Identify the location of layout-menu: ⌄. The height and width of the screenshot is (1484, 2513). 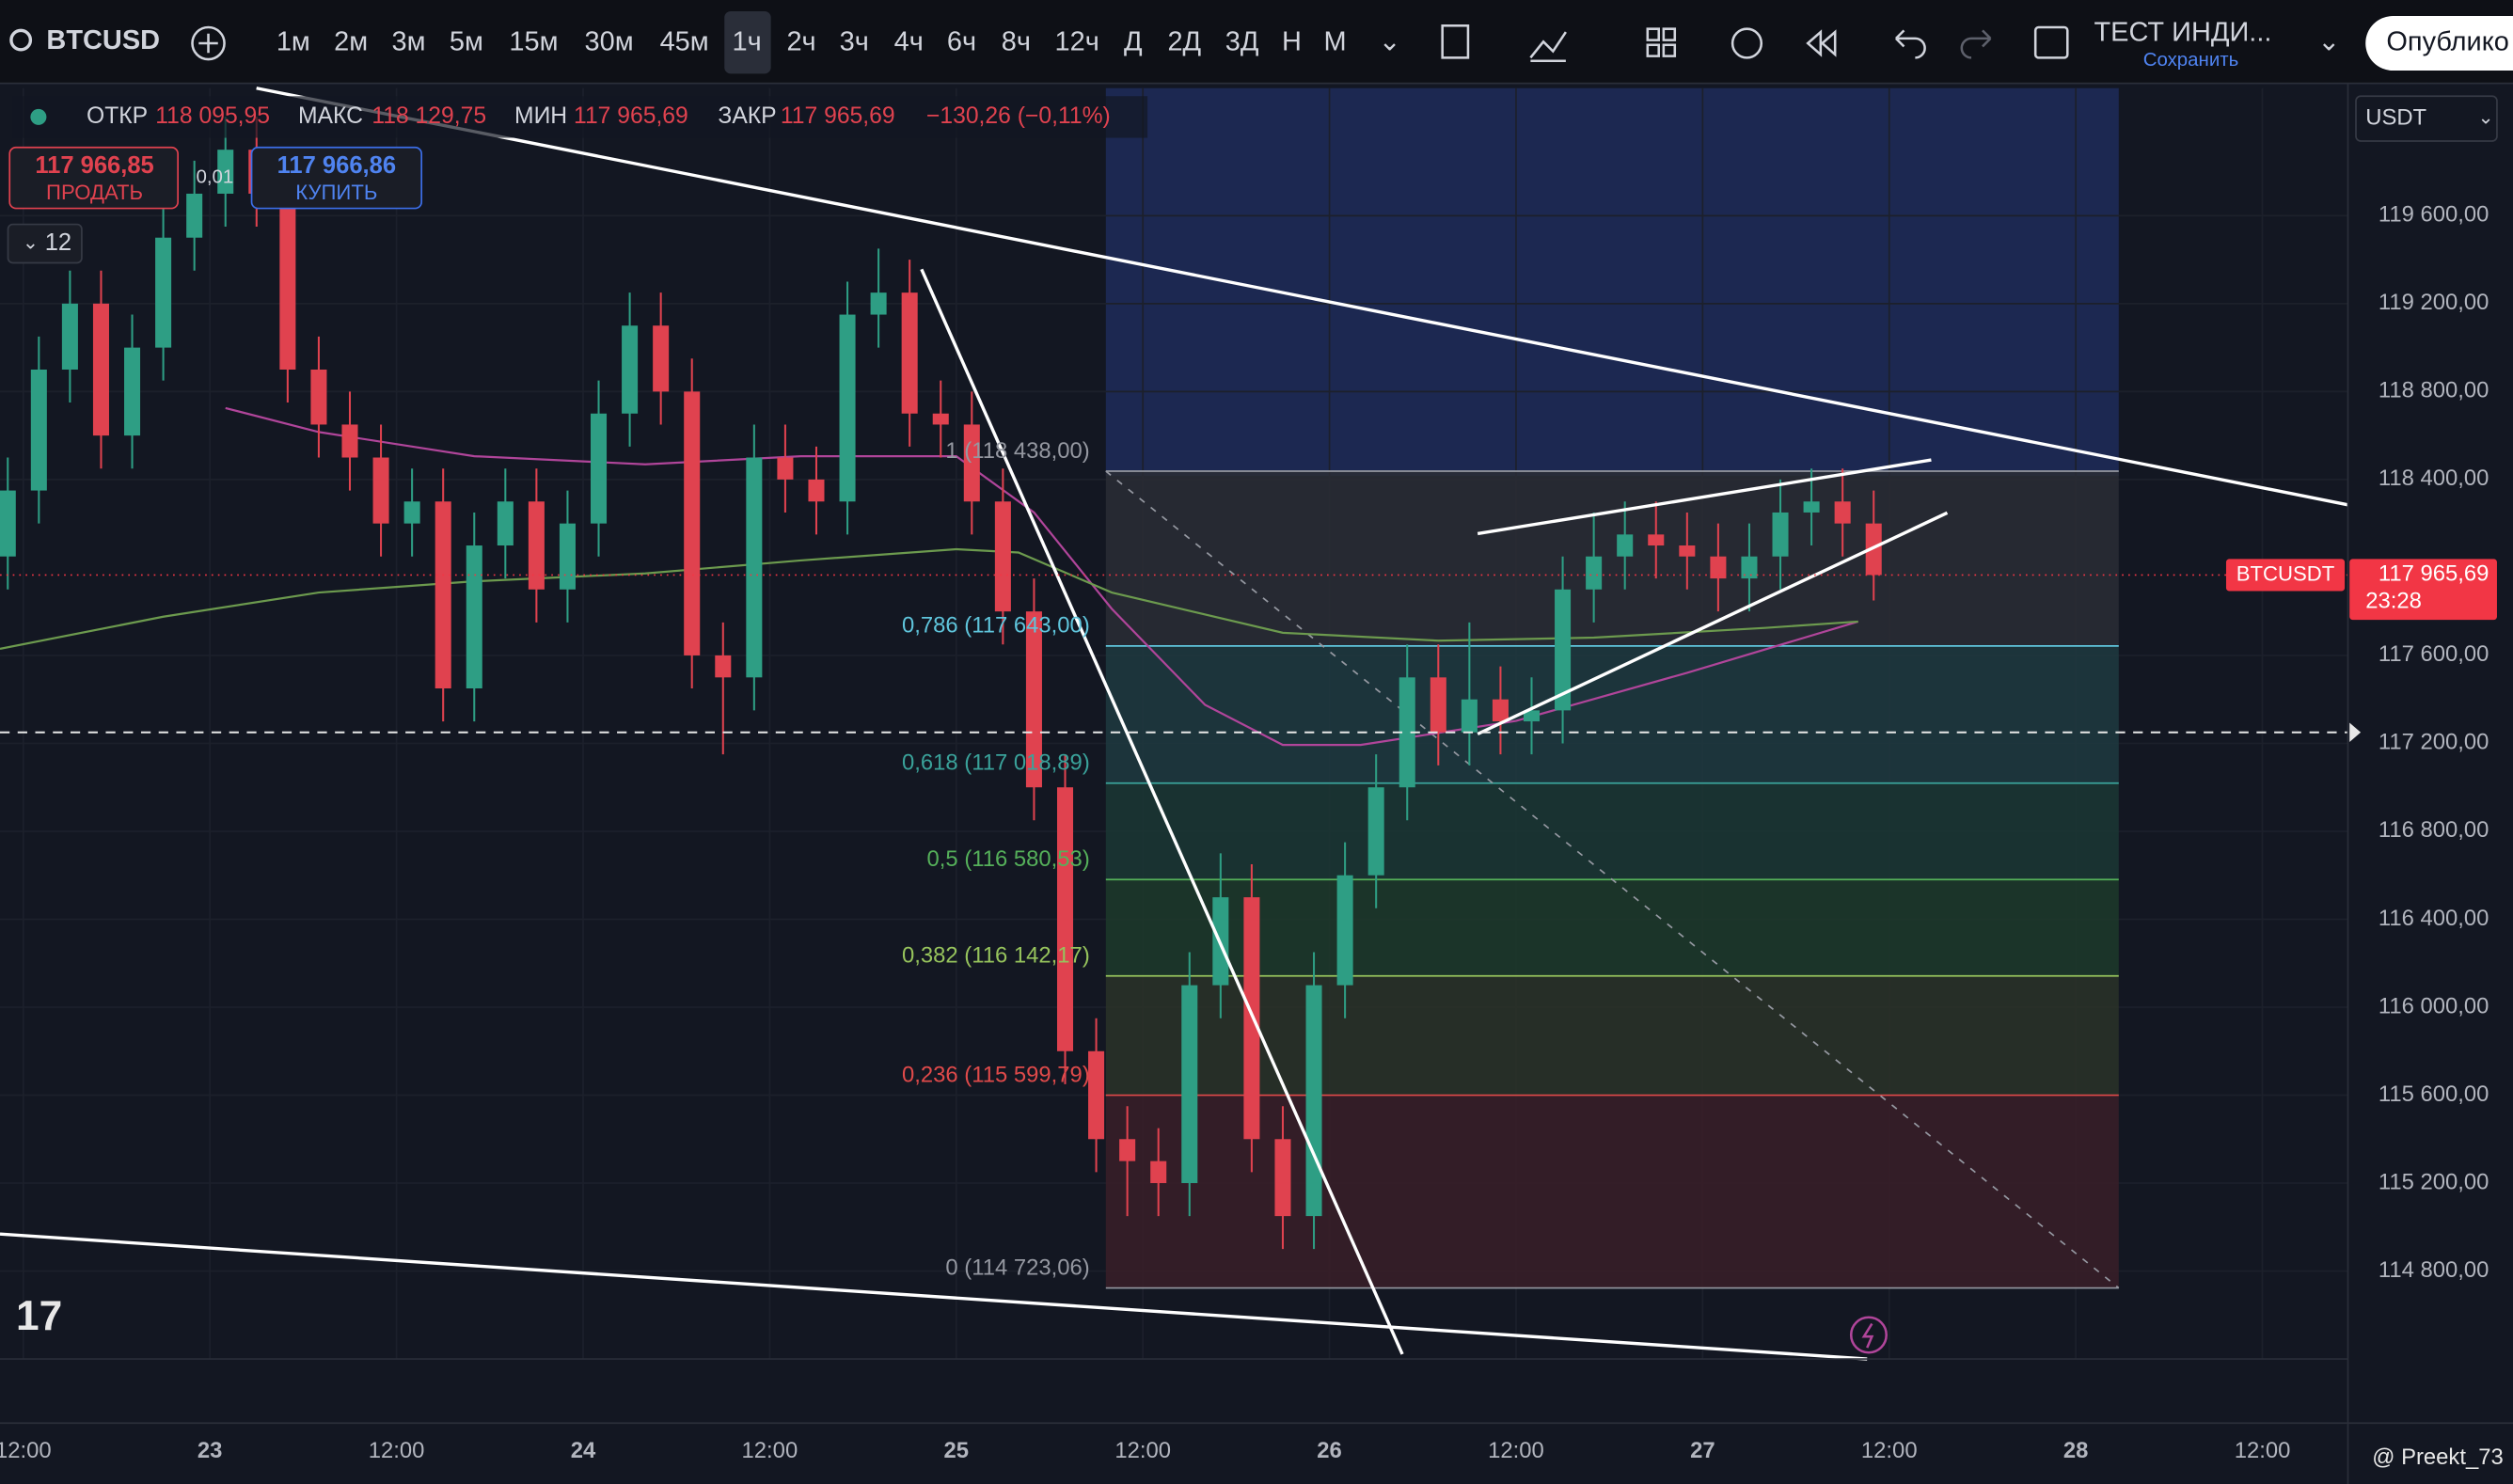
(2329, 42).